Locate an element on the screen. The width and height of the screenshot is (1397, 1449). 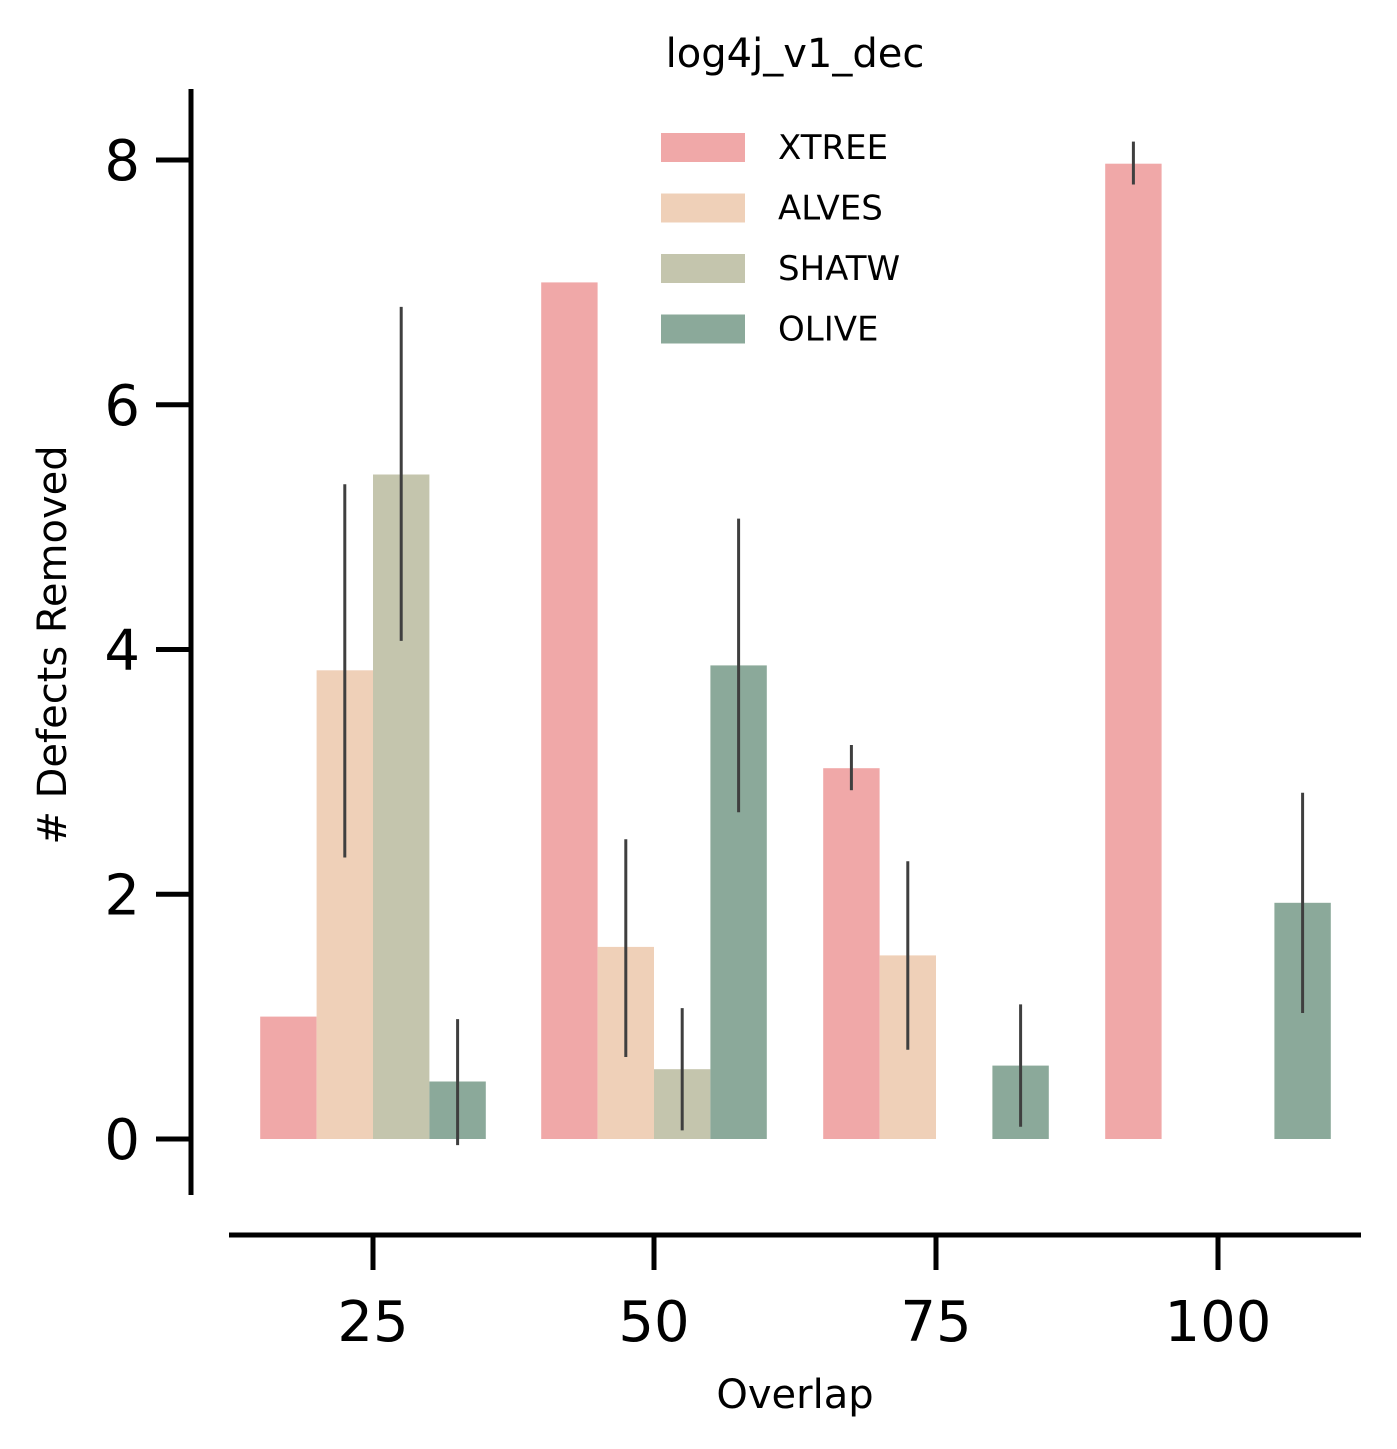
x-tick-label-100: 100 is located at coordinates (1218, 1322).